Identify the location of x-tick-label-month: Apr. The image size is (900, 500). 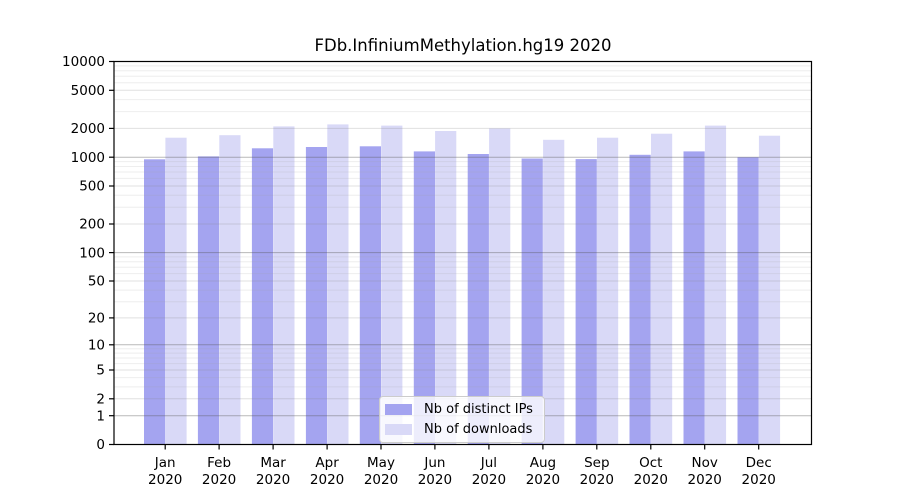
(327, 463).